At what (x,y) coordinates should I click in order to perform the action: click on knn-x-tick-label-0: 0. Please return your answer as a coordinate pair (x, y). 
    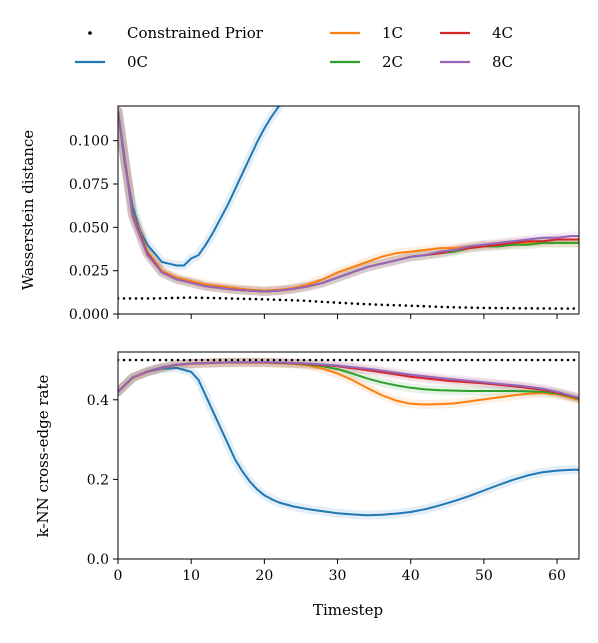
    Looking at the image, I should click on (118, 576).